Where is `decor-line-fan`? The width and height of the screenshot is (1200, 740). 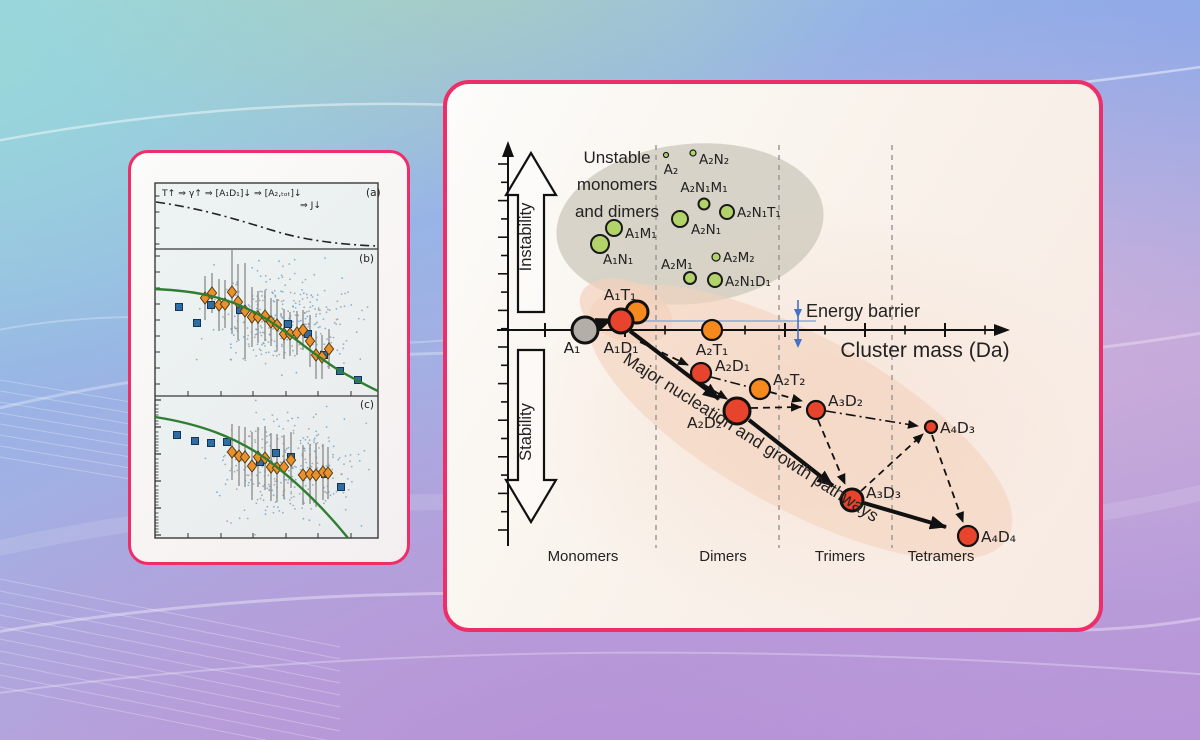 decor-line-fan is located at coordinates (170, 559).